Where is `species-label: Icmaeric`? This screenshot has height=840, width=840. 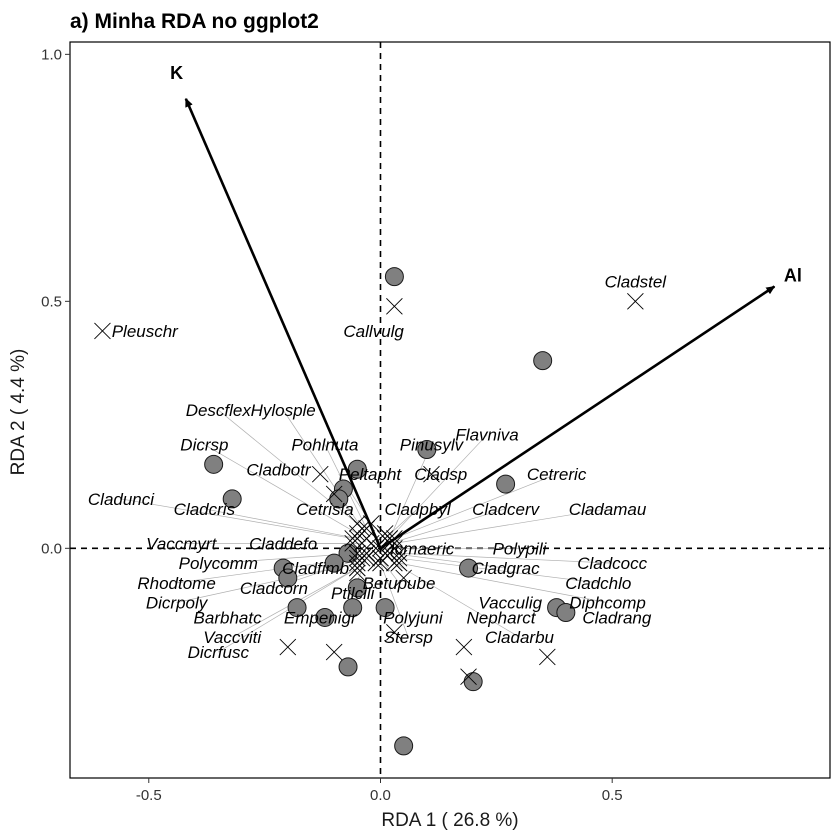 species-label: Icmaeric is located at coordinates (422, 548).